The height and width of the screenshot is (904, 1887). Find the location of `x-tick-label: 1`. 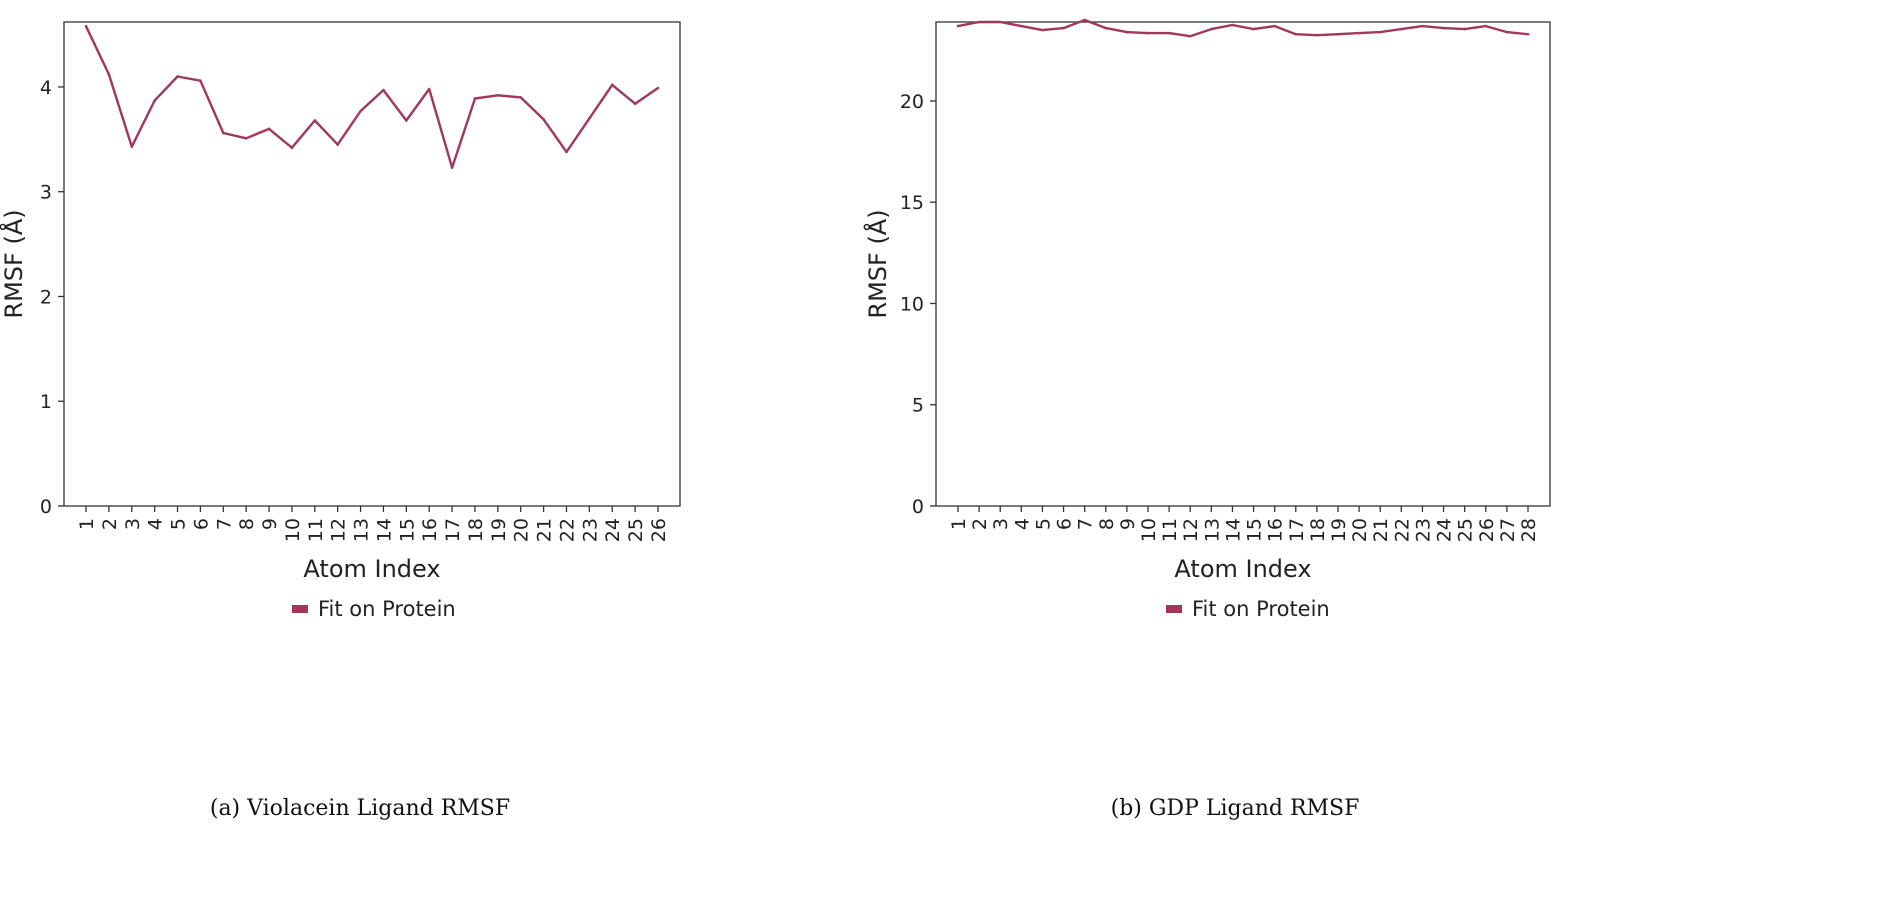

x-tick-label: 1 is located at coordinates (87, 524).